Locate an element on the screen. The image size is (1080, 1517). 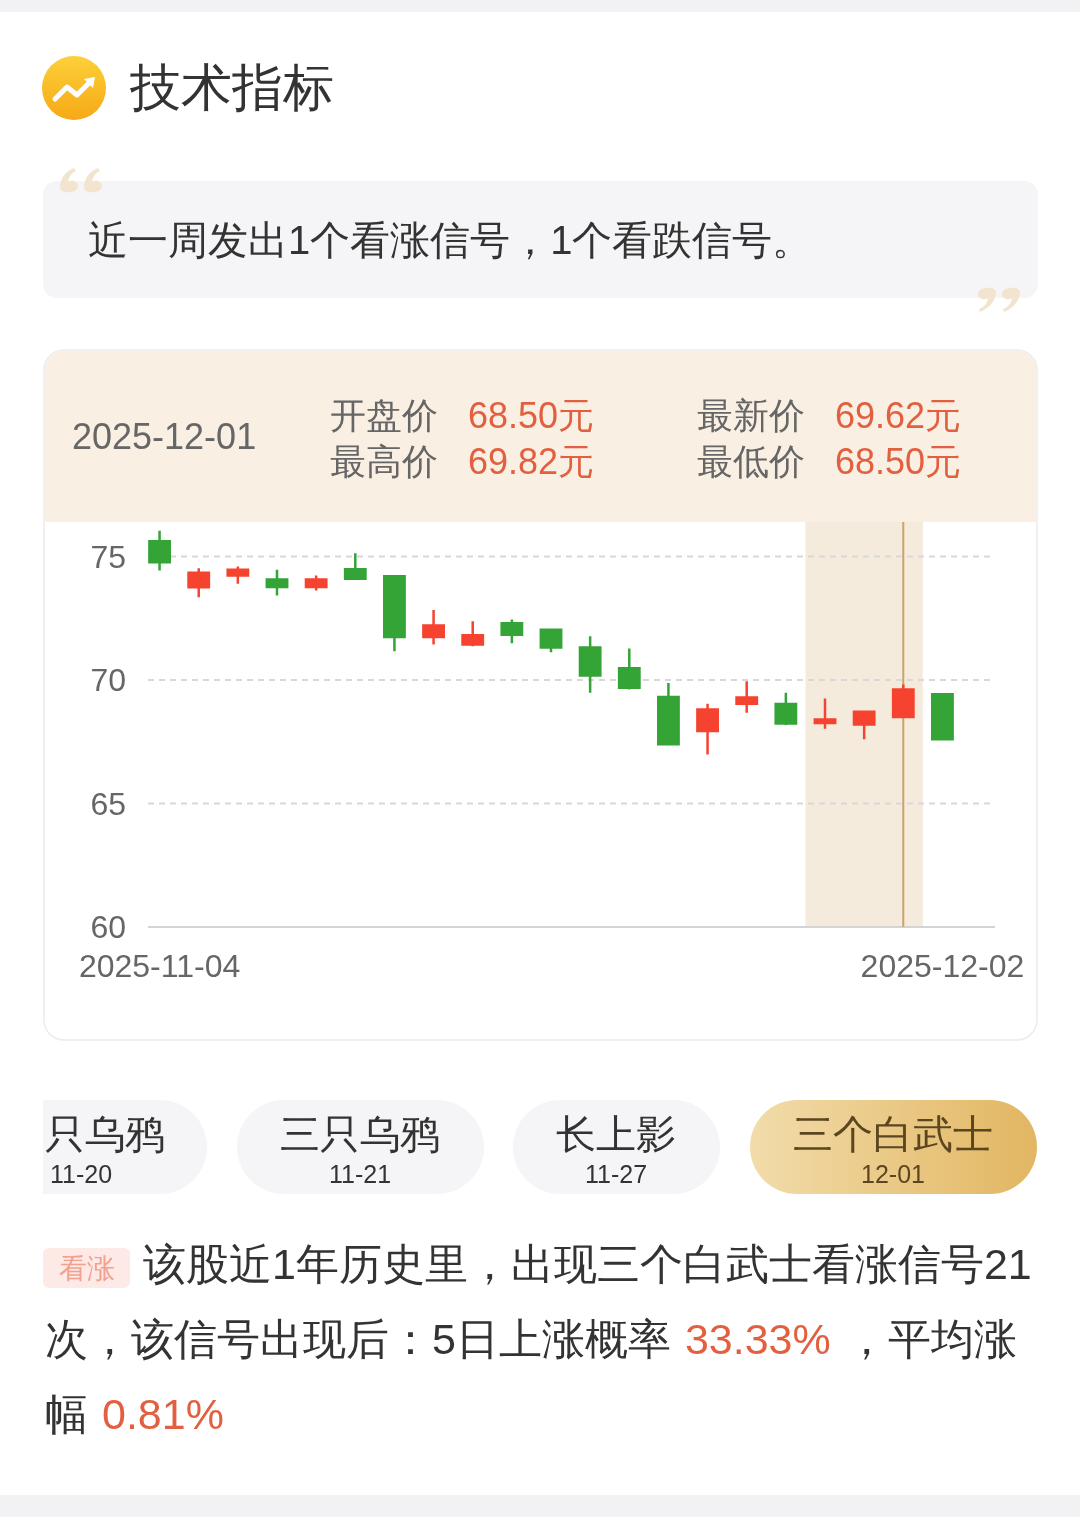
chart-subtitle: 近一周发出1个看涨信号，1个看跌信号。 is located at coordinates (450, 240).